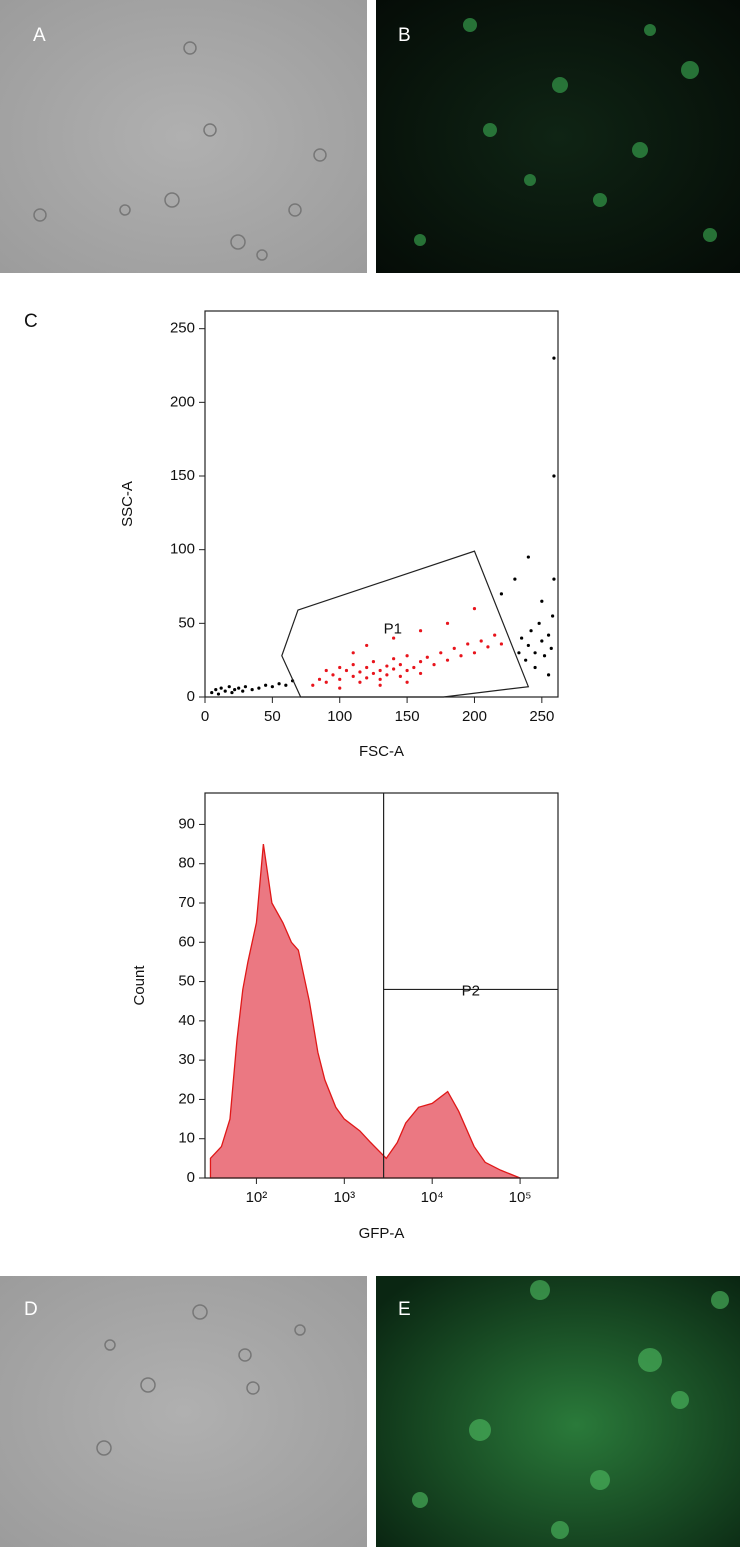 This screenshot has width=740, height=1552. I want to click on y-tick-label: 90, so click(186, 823).